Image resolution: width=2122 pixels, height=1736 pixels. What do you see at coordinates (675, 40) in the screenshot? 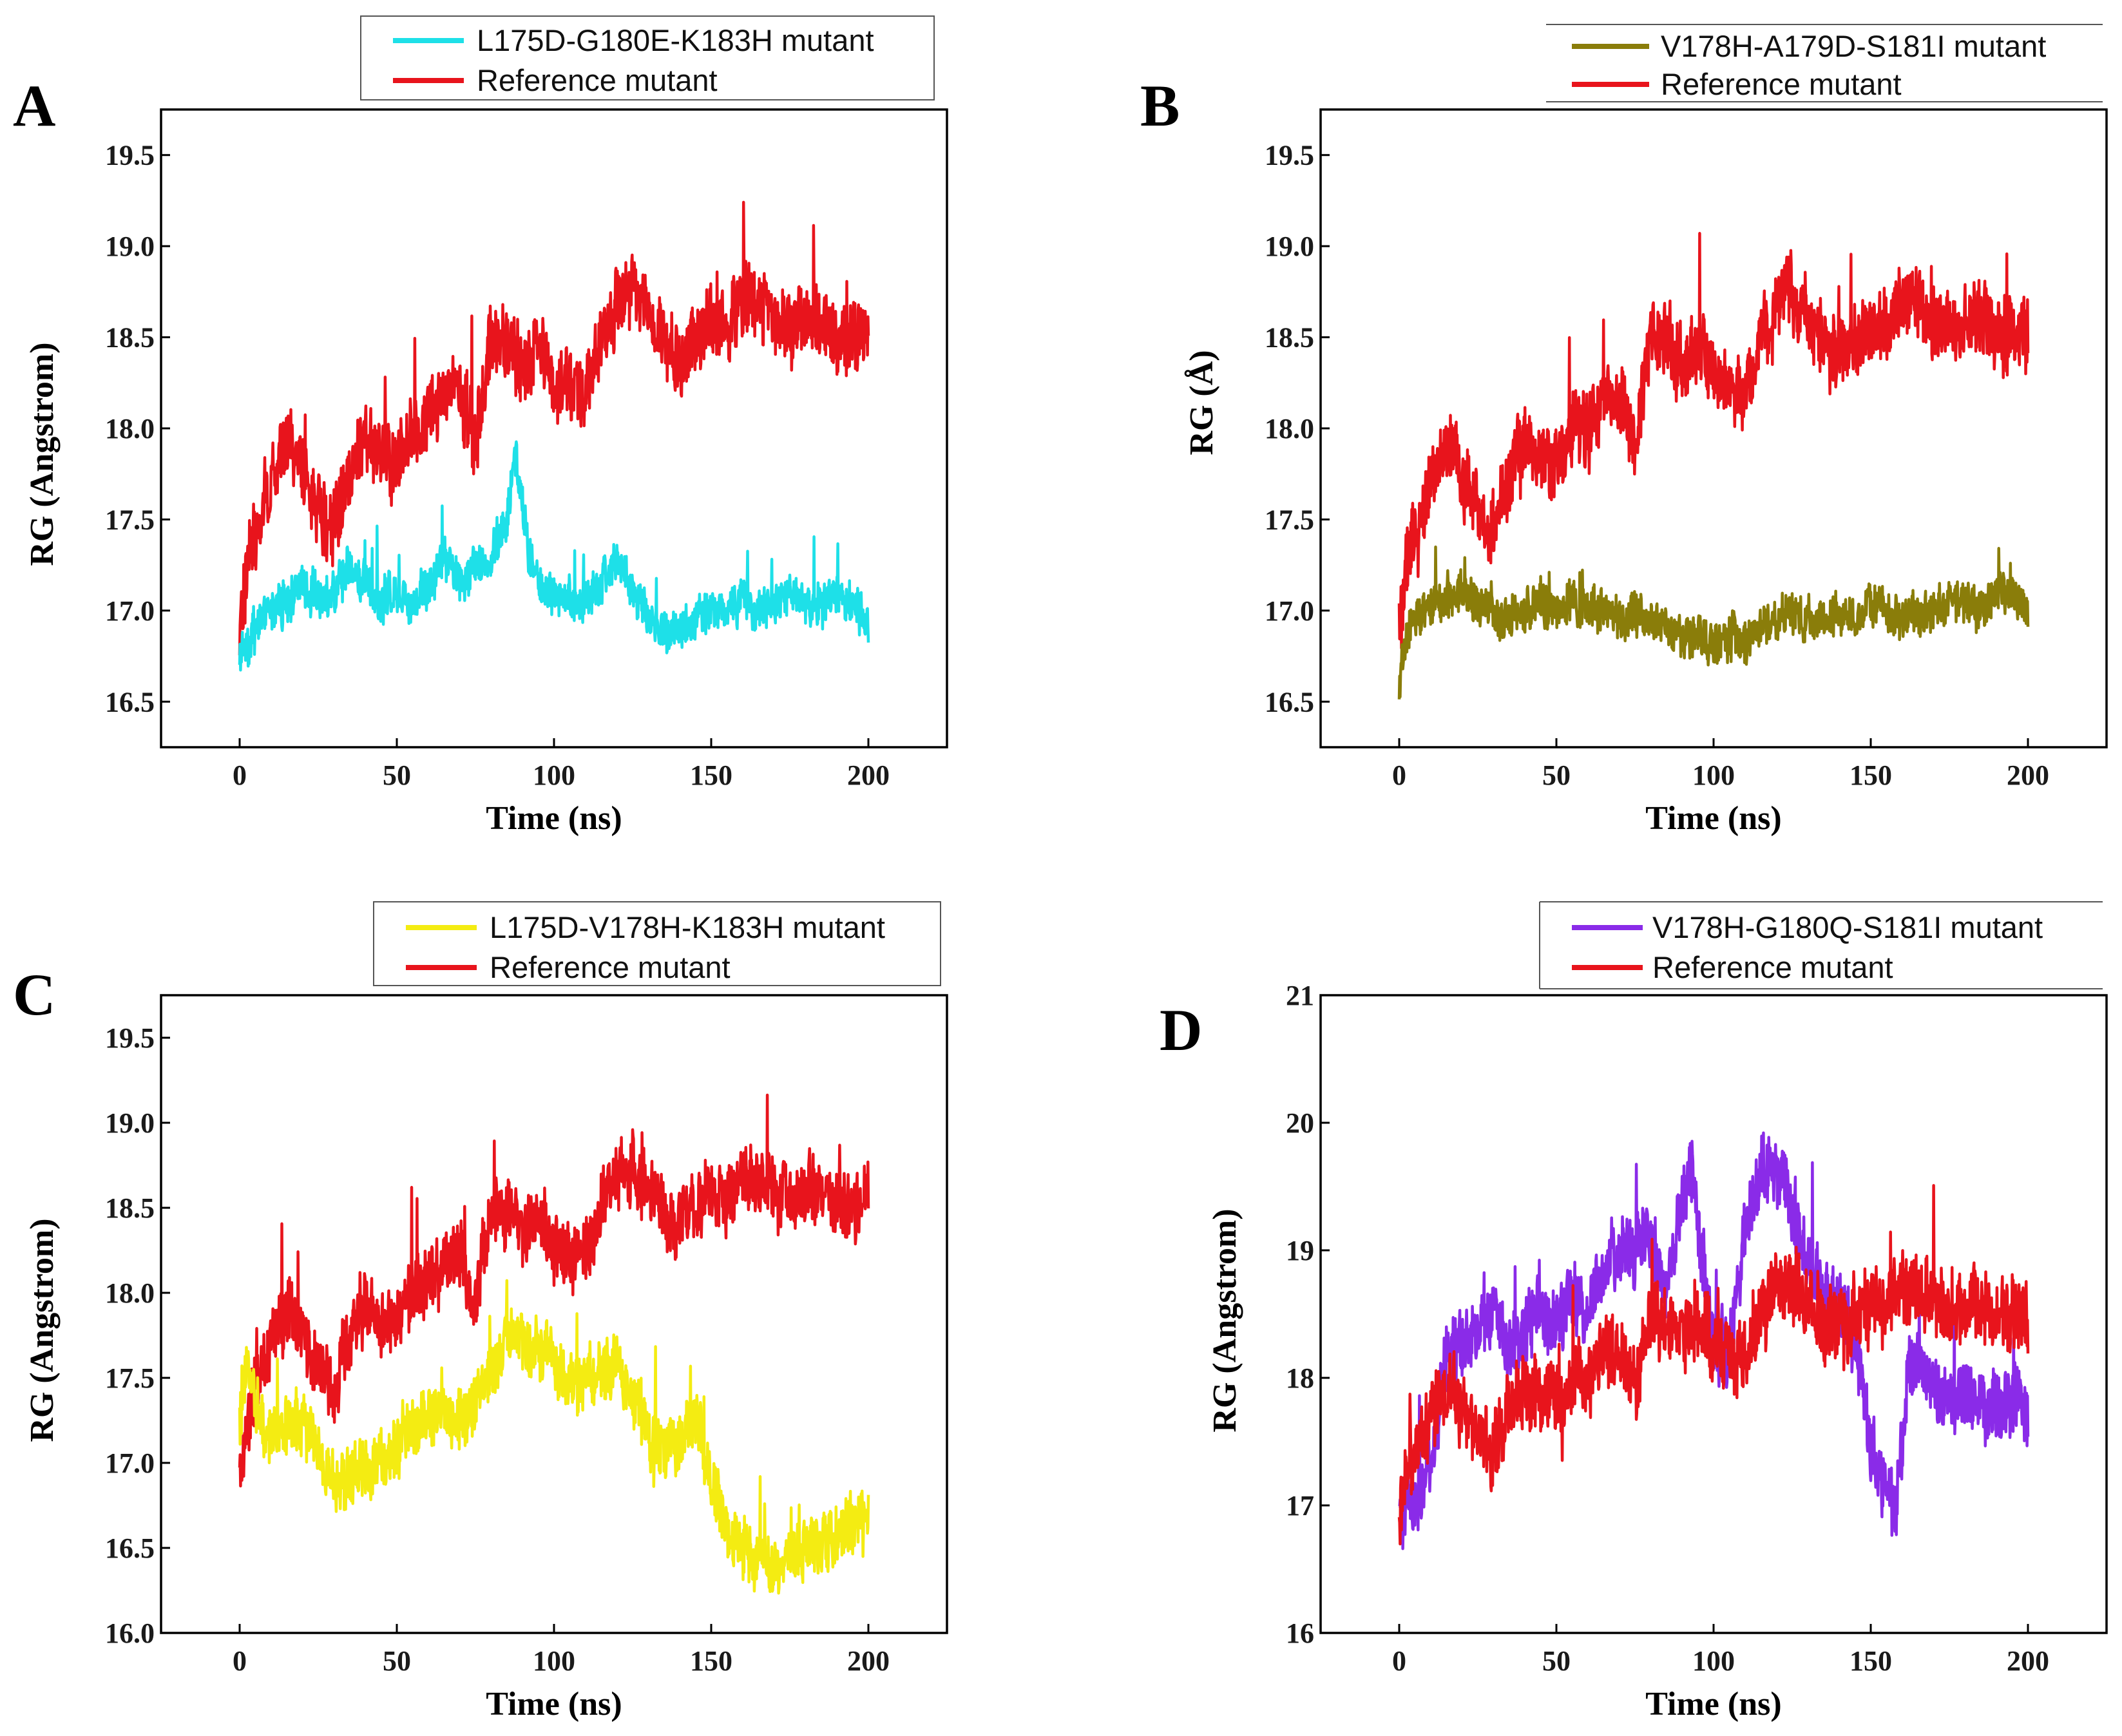
I see `legend-label-0: L175D-G180E-K183H mutant` at bounding box center [675, 40].